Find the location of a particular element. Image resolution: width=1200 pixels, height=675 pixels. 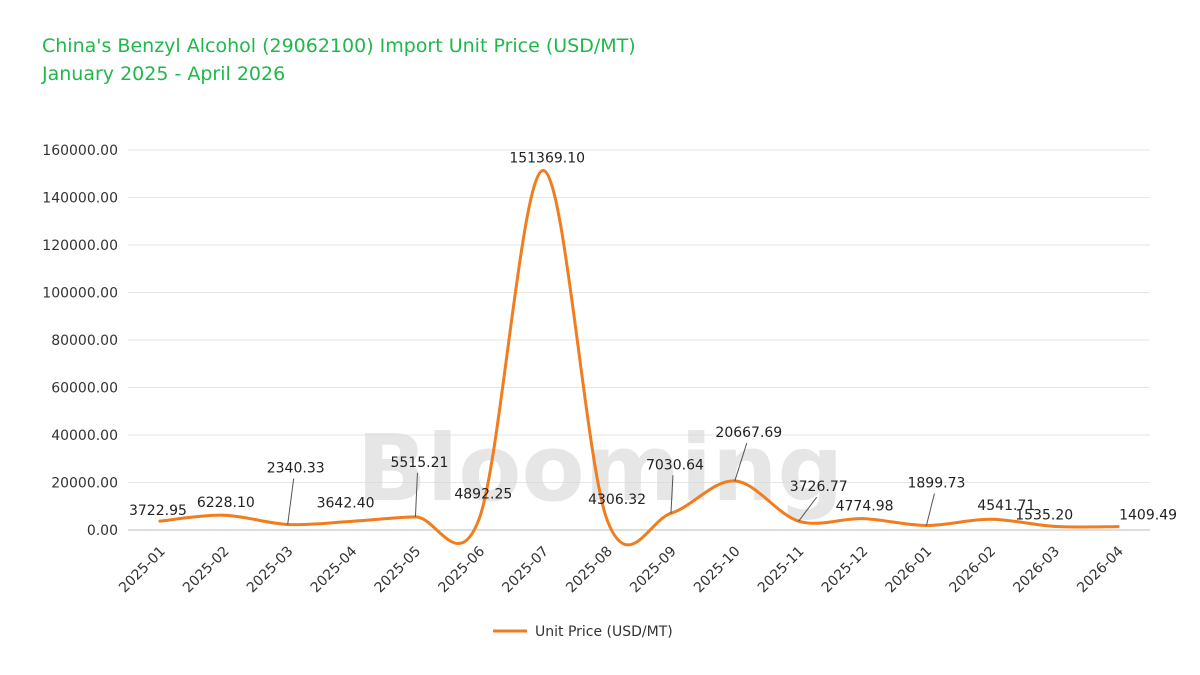

data-label: 3722.95 is located at coordinates (158, 511).